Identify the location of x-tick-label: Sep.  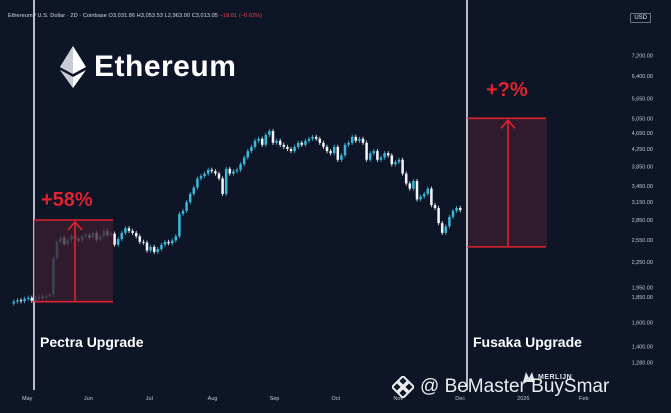
(275, 399).